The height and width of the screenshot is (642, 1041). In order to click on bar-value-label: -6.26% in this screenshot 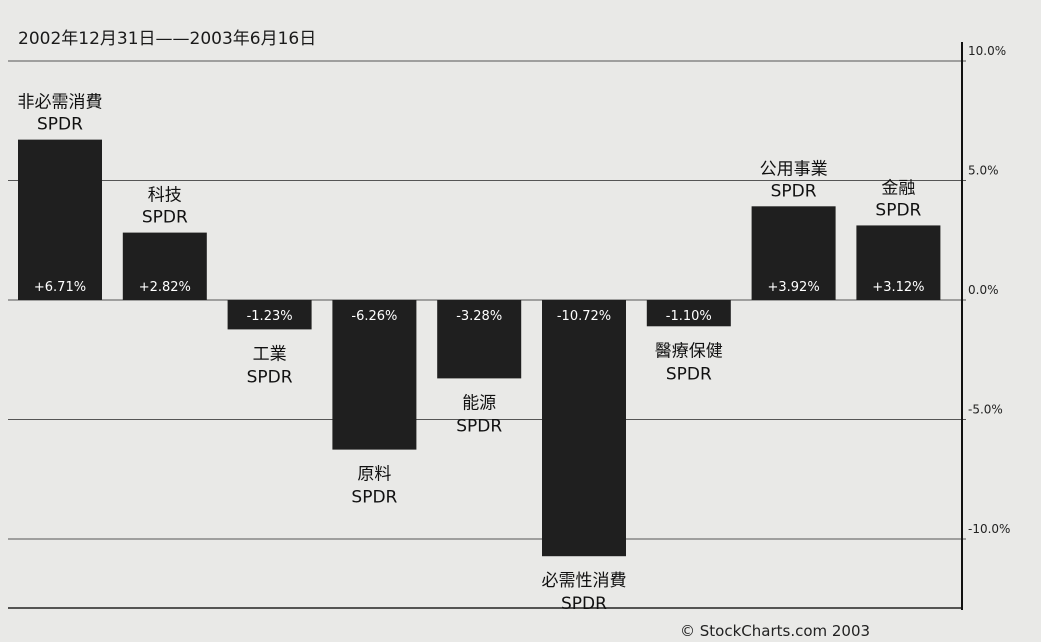, I will do `click(374, 316)`.